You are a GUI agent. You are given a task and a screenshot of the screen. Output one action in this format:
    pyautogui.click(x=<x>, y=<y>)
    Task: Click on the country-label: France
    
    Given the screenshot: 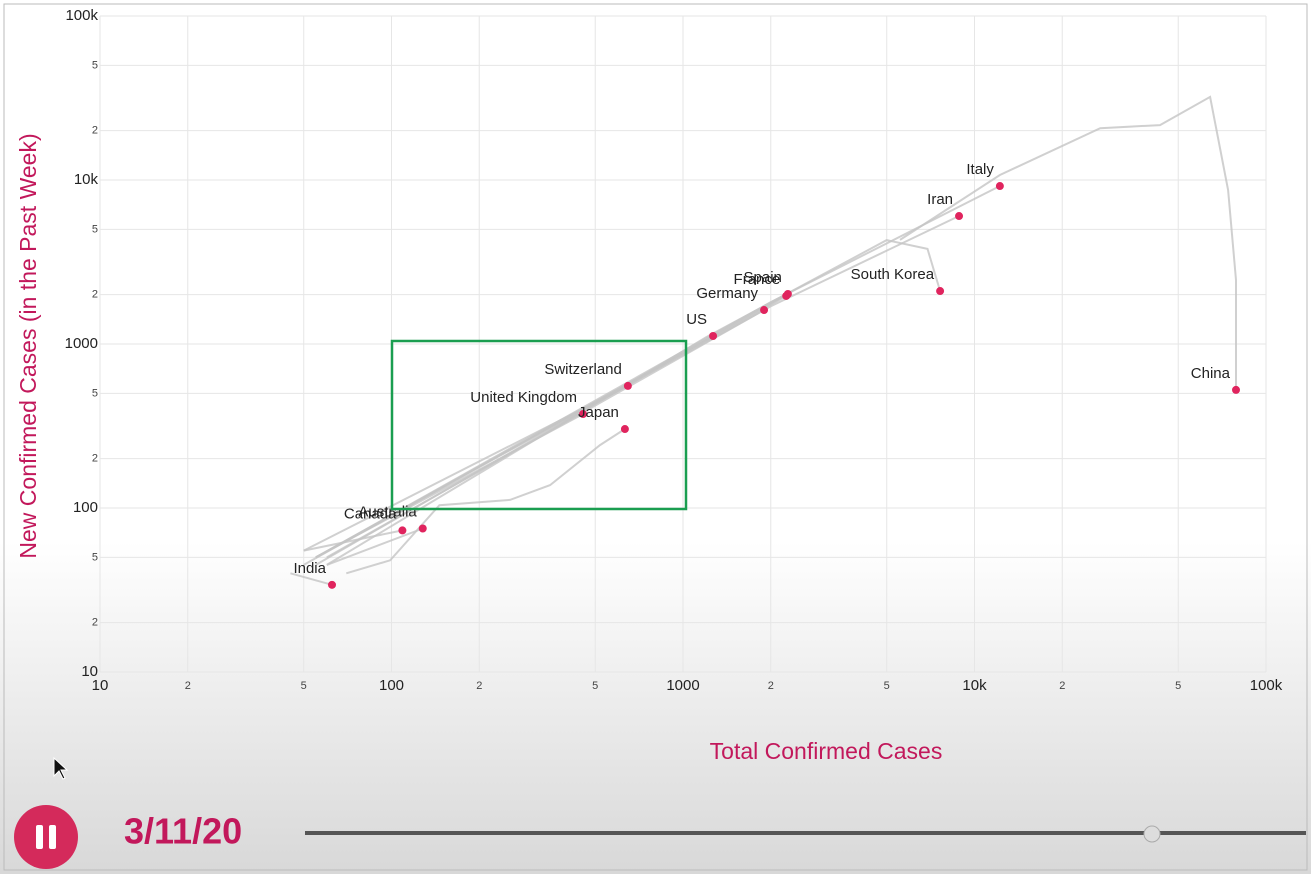 What is the action you would take?
    pyautogui.click(x=757, y=279)
    